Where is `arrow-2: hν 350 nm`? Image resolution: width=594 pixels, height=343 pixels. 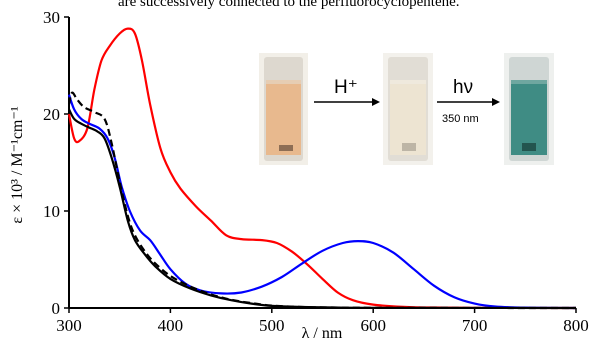 arrow-2: hν 350 nm is located at coordinates (468, 101).